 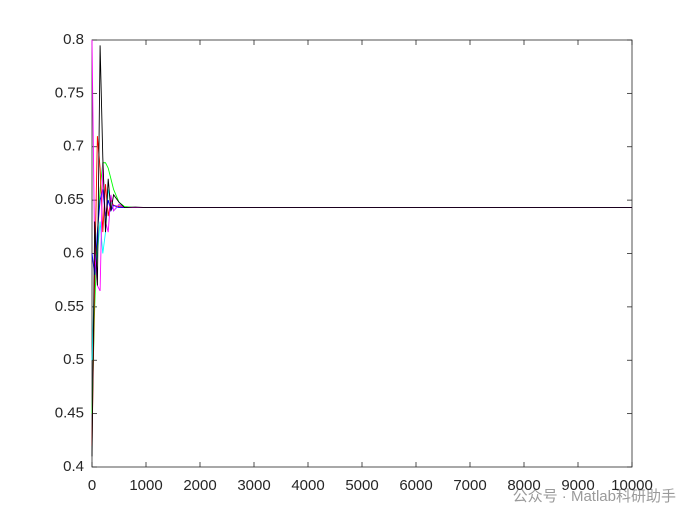 I want to click on y-tick-label: 0.4, so click(x=73, y=466).